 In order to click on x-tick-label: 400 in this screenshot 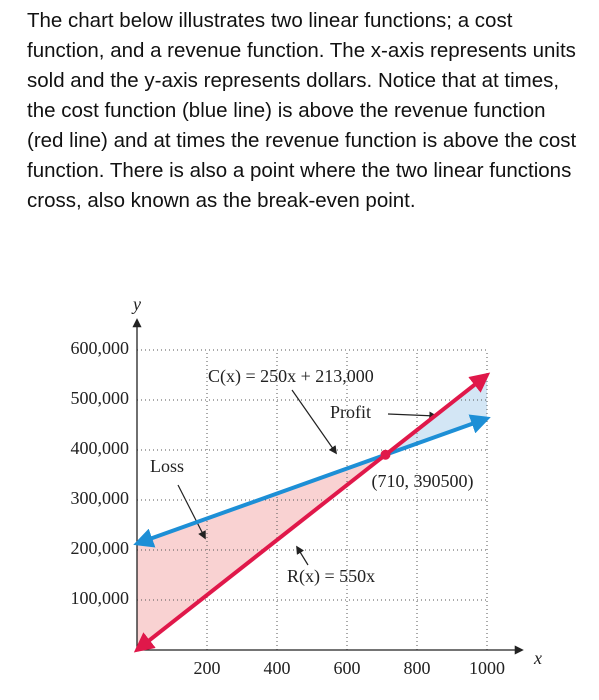, I will do `click(277, 668)`.